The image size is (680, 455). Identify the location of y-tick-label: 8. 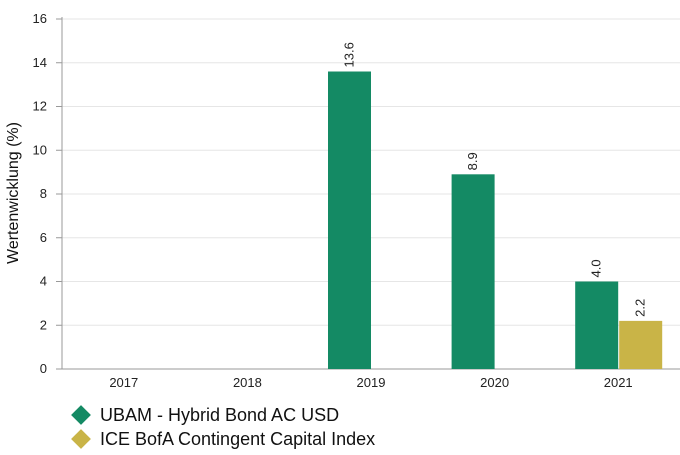
(43, 193).